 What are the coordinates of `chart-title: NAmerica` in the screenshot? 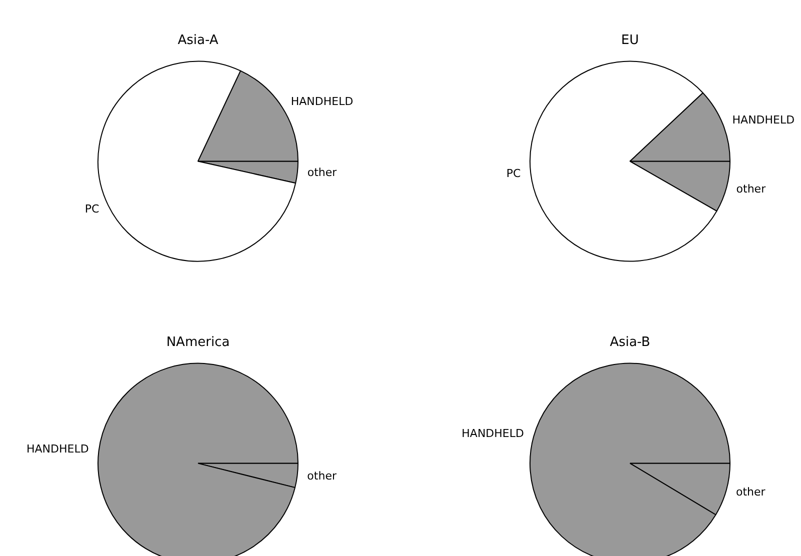 It's located at (198, 342).